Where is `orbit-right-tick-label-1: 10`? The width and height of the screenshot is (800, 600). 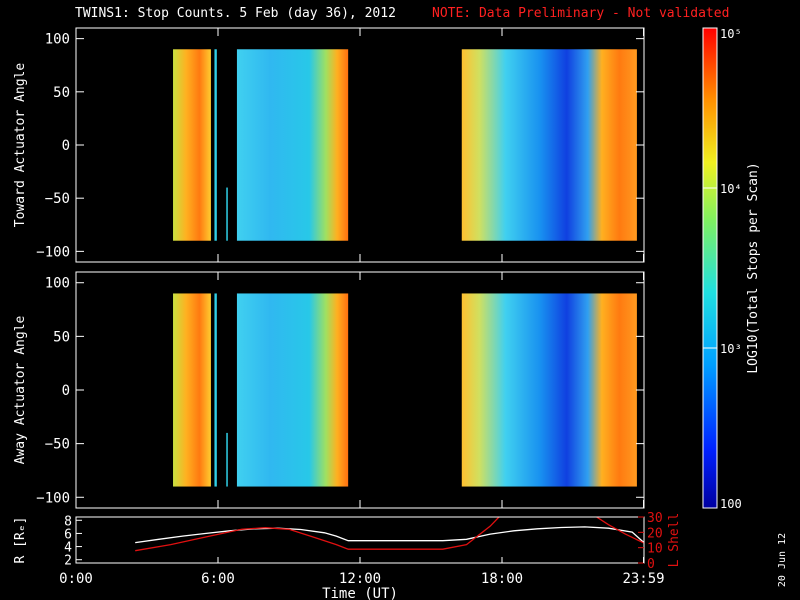 orbit-right-tick-label-1: 10 is located at coordinates (655, 549).